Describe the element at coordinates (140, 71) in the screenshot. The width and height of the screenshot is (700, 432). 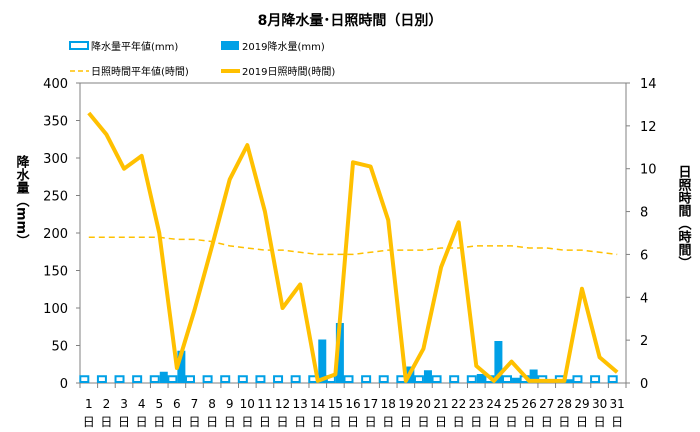
I see `legend-label-normal-sun: 日照時間平年値(時間)` at that location.